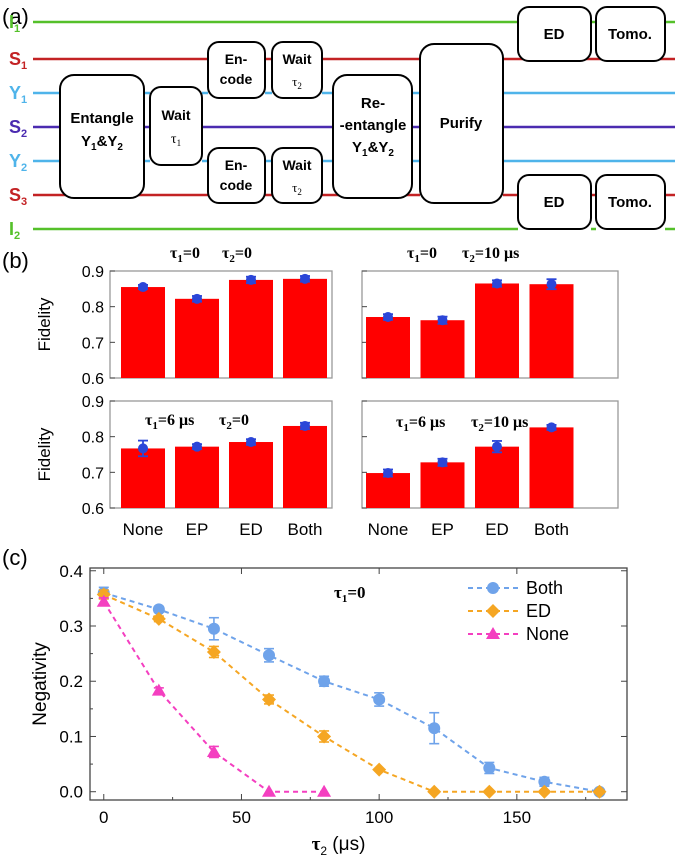 This screenshot has width=677, height=864. I want to click on wait-tau1-box: Wait τ1, so click(176, 126).